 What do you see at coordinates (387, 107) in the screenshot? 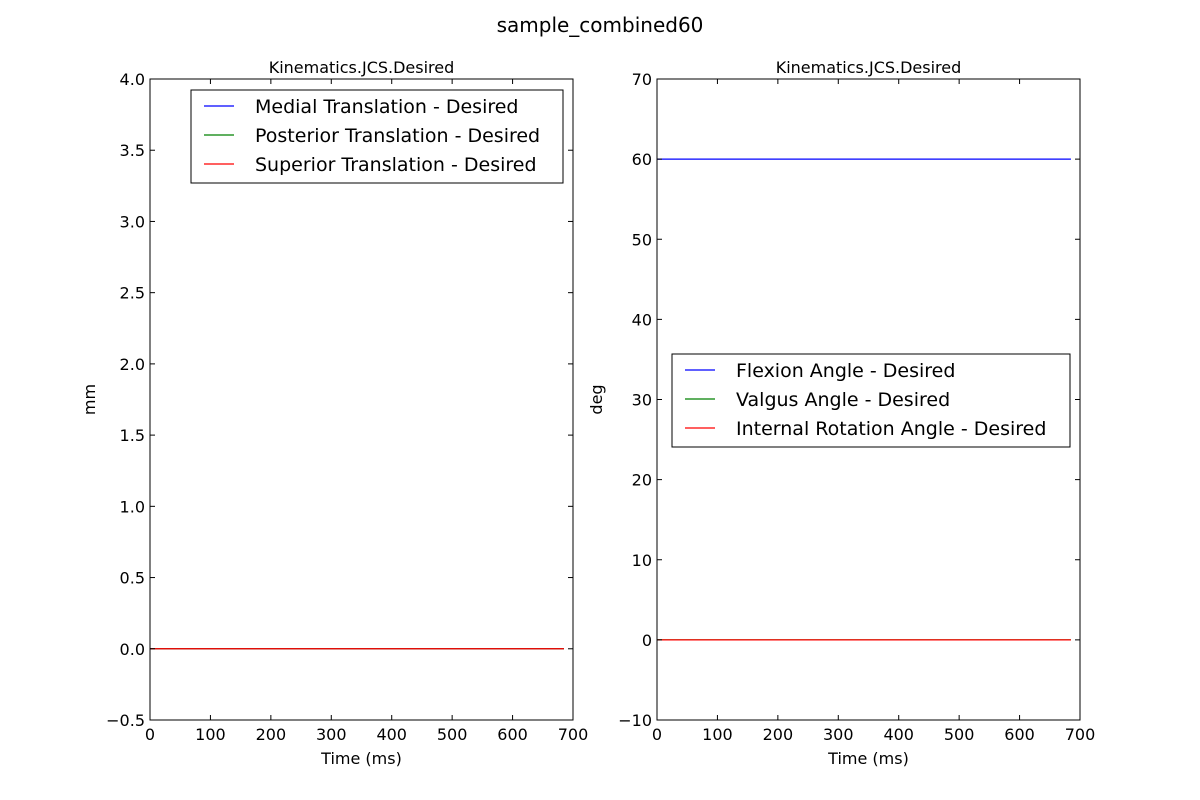
I see `legend-entry-0: Medial Translation - Desired` at bounding box center [387, 107].